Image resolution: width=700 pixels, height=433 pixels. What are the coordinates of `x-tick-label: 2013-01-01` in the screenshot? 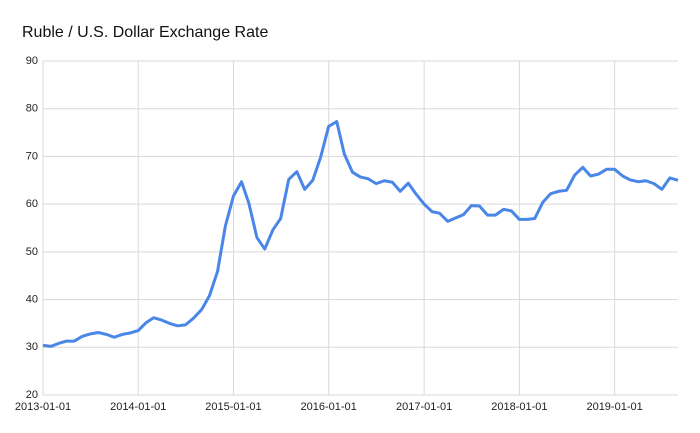 It's located at (43, 407).